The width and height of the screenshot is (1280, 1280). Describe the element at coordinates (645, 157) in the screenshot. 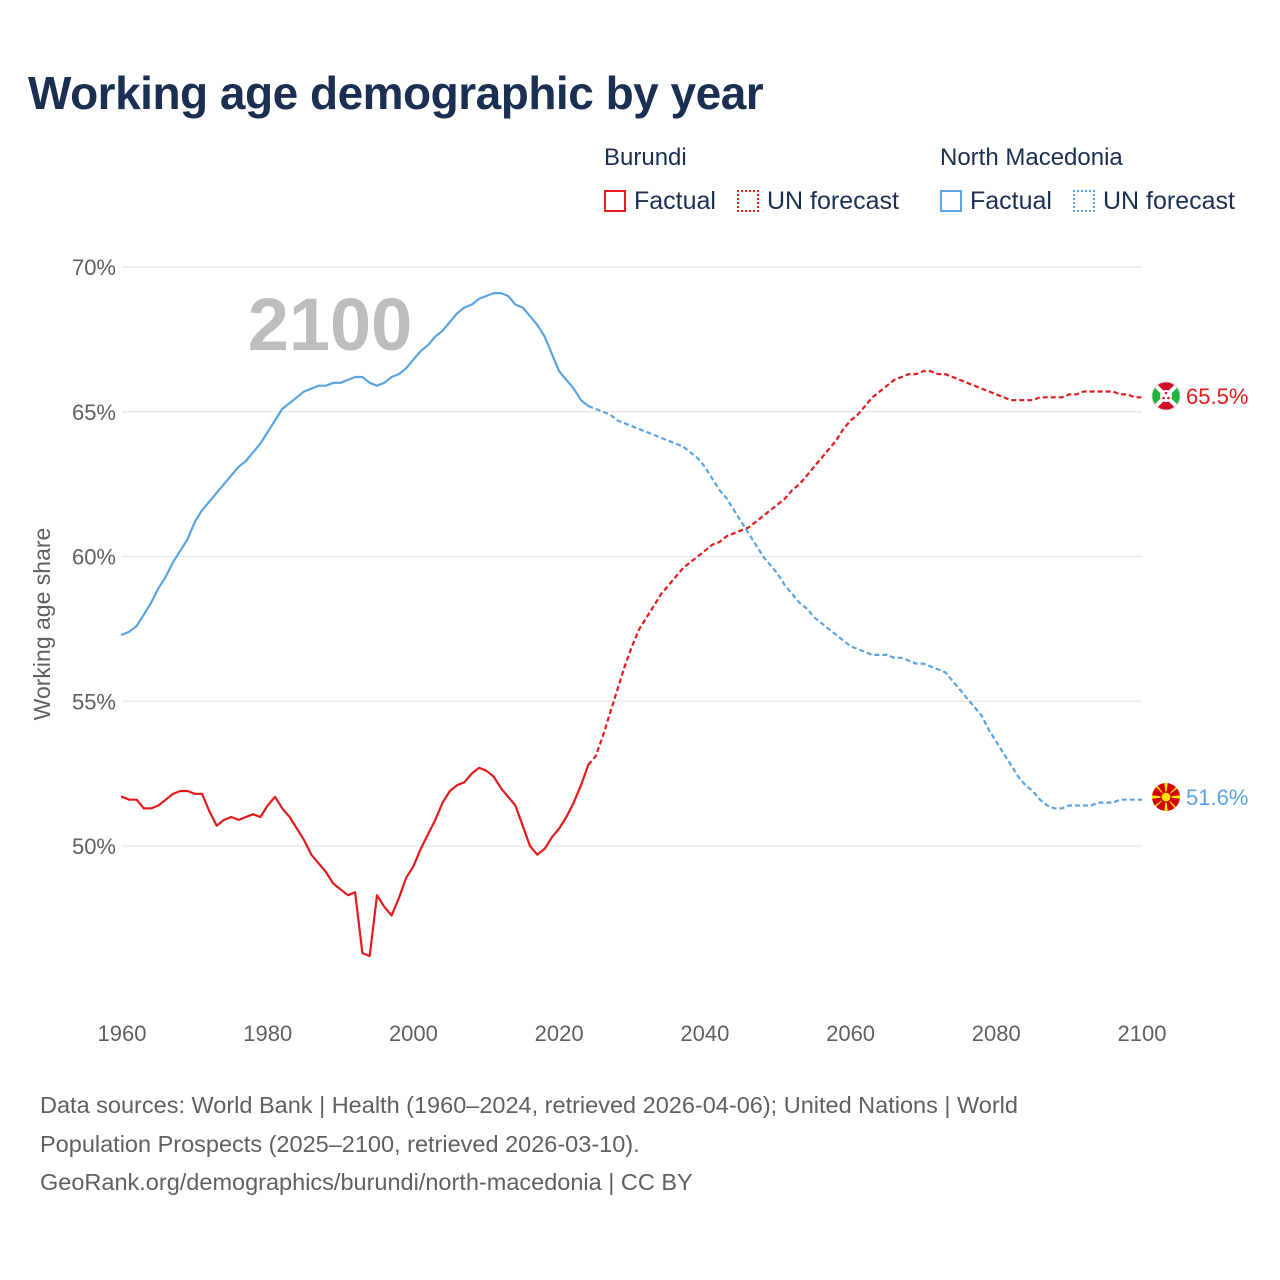

I see `legend-title-burundi: Burundi` at that location.